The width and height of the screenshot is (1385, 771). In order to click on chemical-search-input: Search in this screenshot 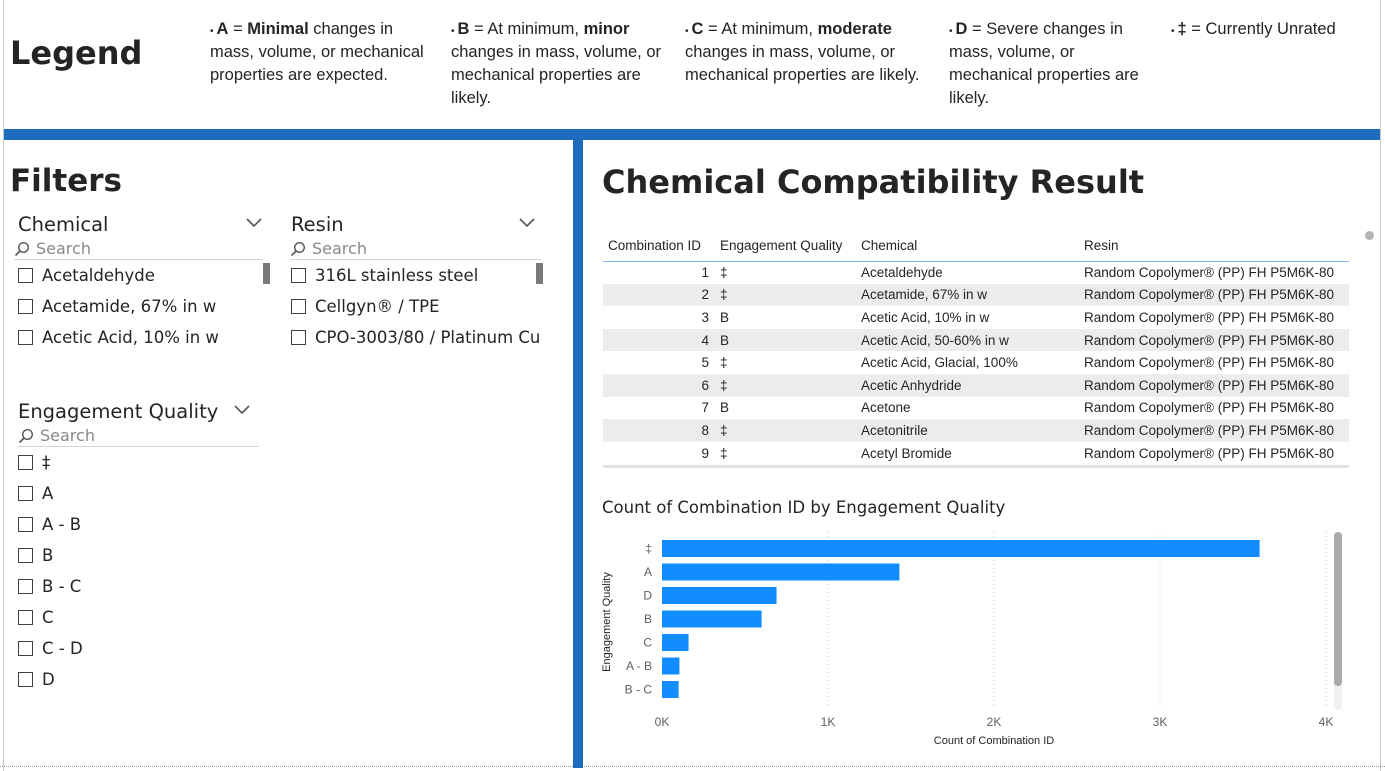, I will do `click(138, 249)`.